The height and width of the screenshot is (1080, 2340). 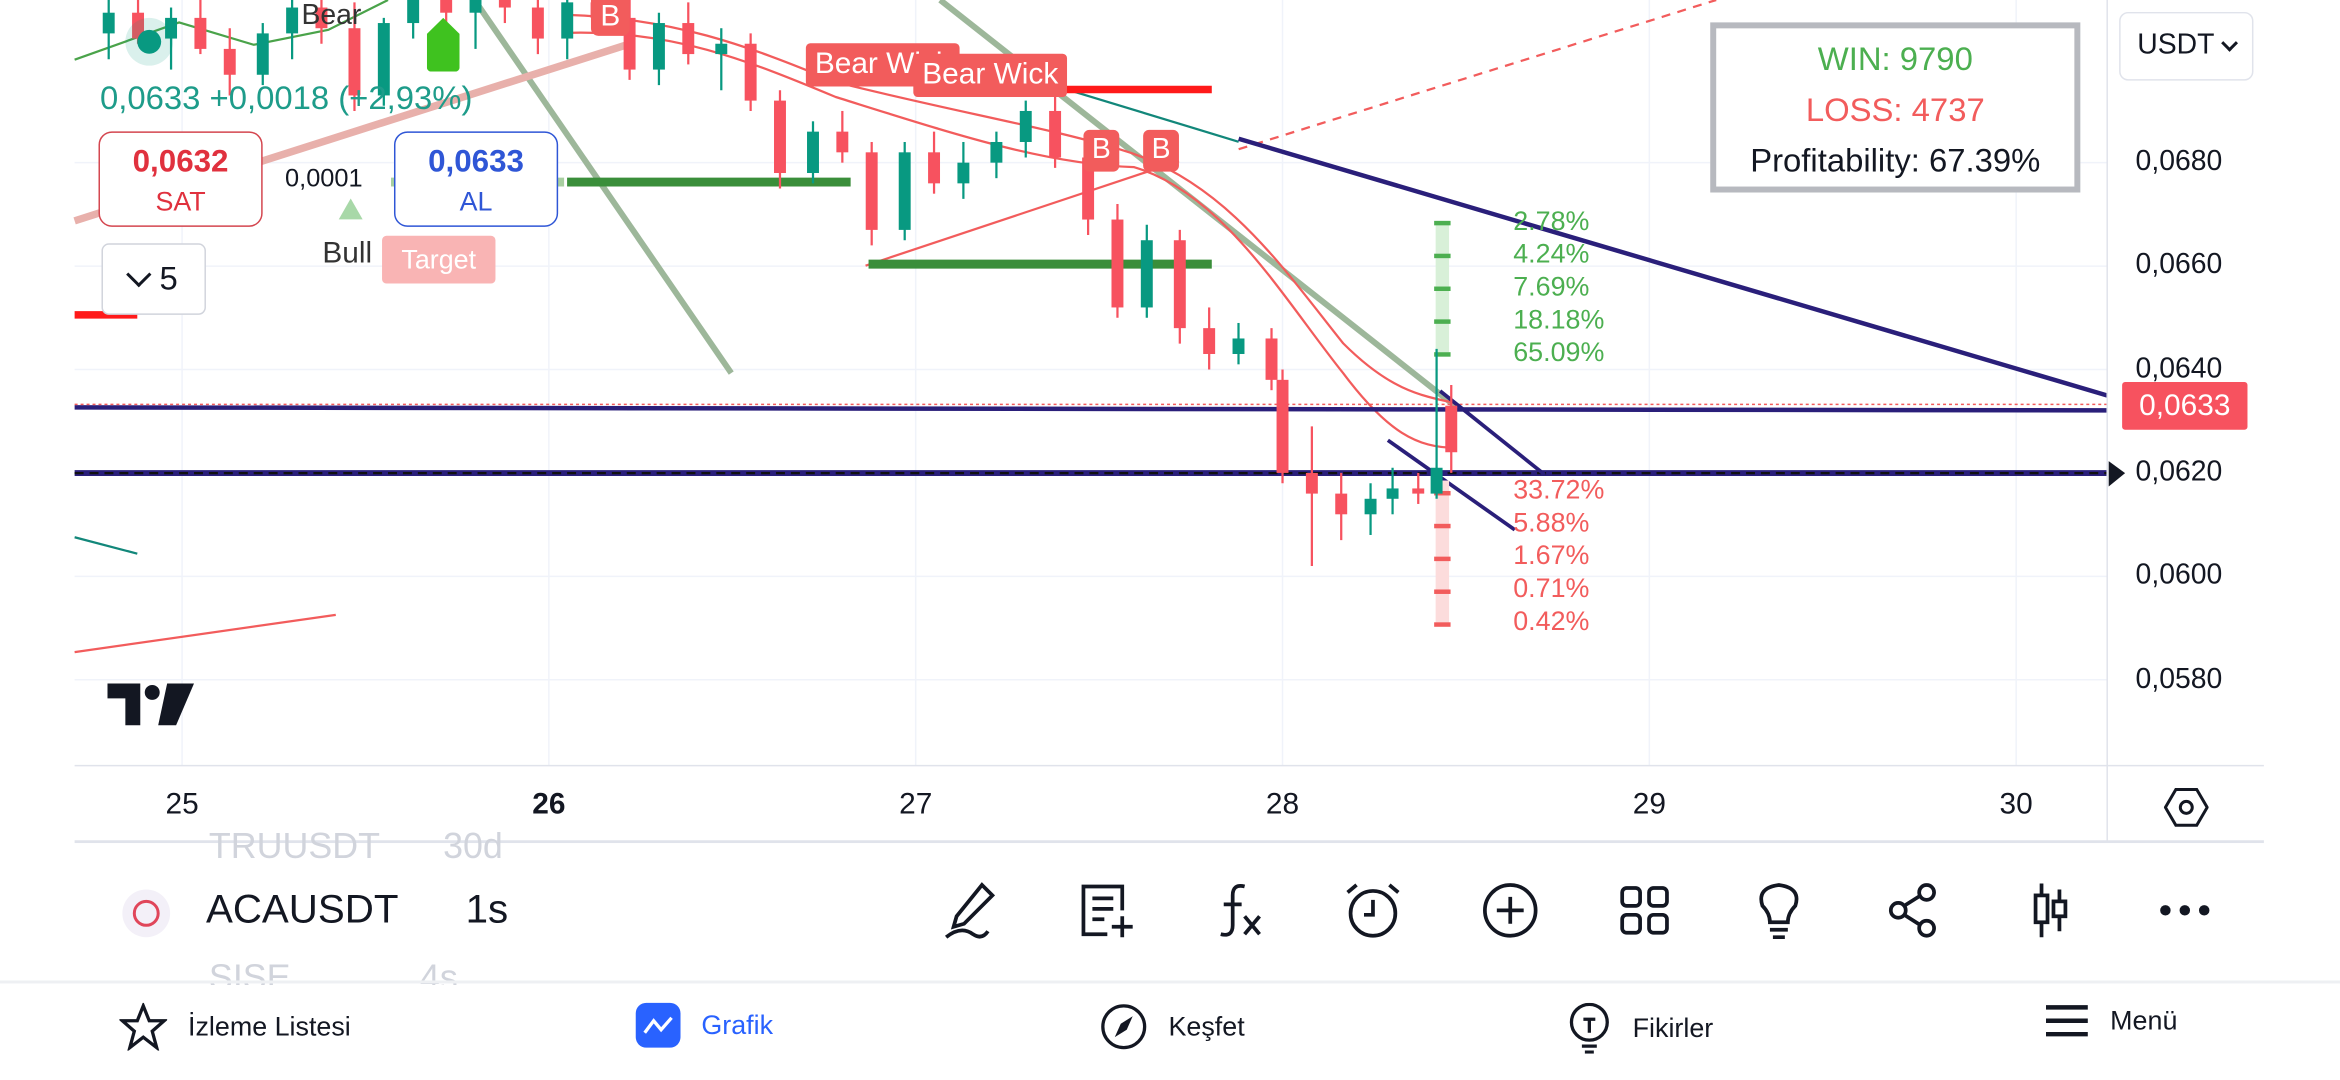 I want to click on pencil-icon, so click(x=973, y=910).